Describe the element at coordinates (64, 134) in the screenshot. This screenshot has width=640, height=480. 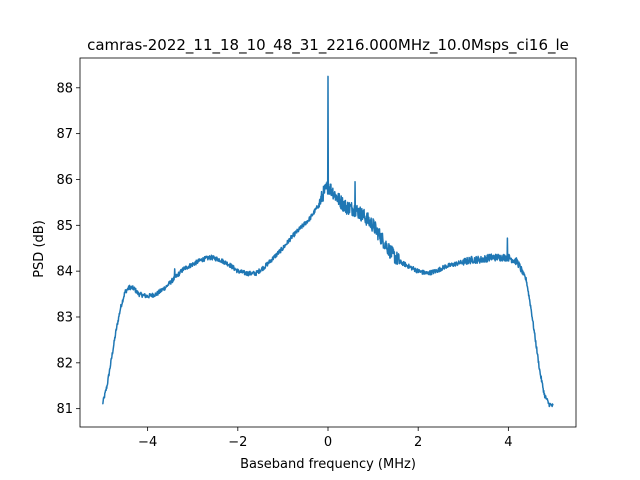
I see `y-tick-label: 87` at that location.